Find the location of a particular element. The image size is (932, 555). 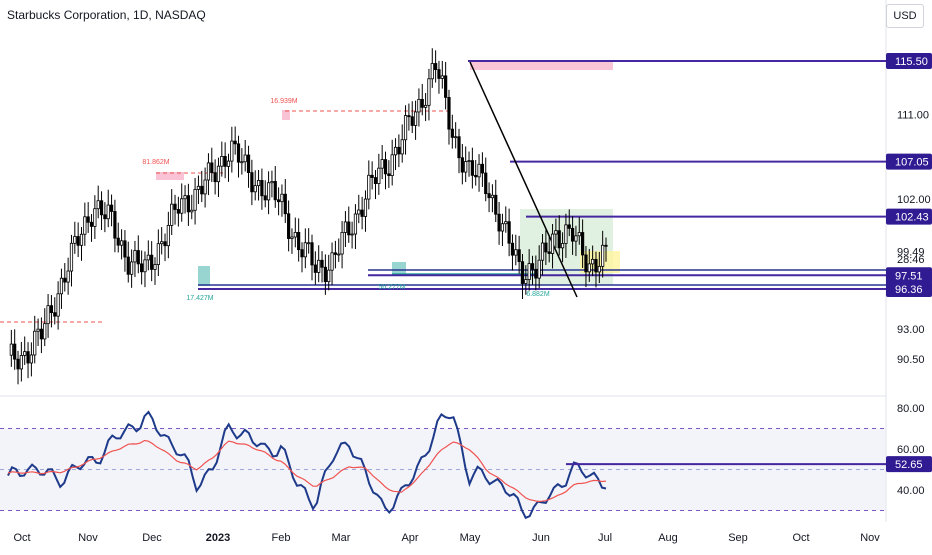

x-tick-8: Jun is located at coordinates (541, 538).